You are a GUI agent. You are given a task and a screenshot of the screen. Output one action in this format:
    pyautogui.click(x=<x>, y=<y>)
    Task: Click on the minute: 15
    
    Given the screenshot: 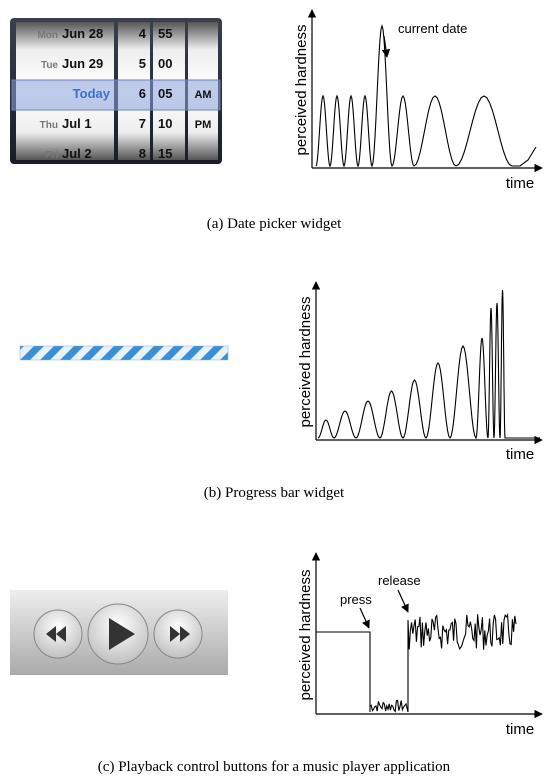 What is the action you would take?
    pyautogui.click(x=165, y=153)
    